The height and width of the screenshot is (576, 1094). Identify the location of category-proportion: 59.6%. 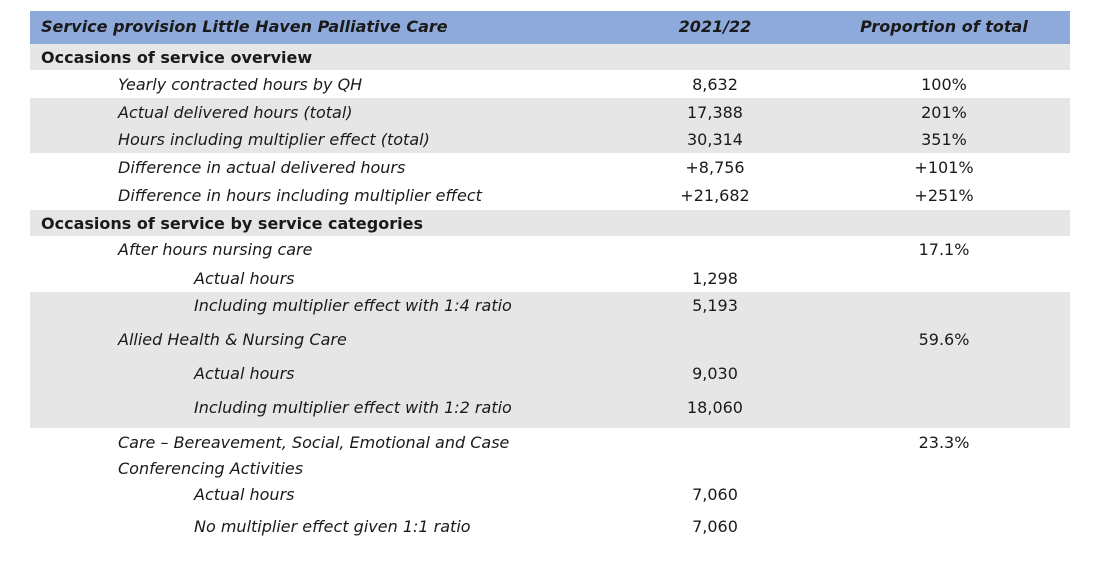
(944, 339).